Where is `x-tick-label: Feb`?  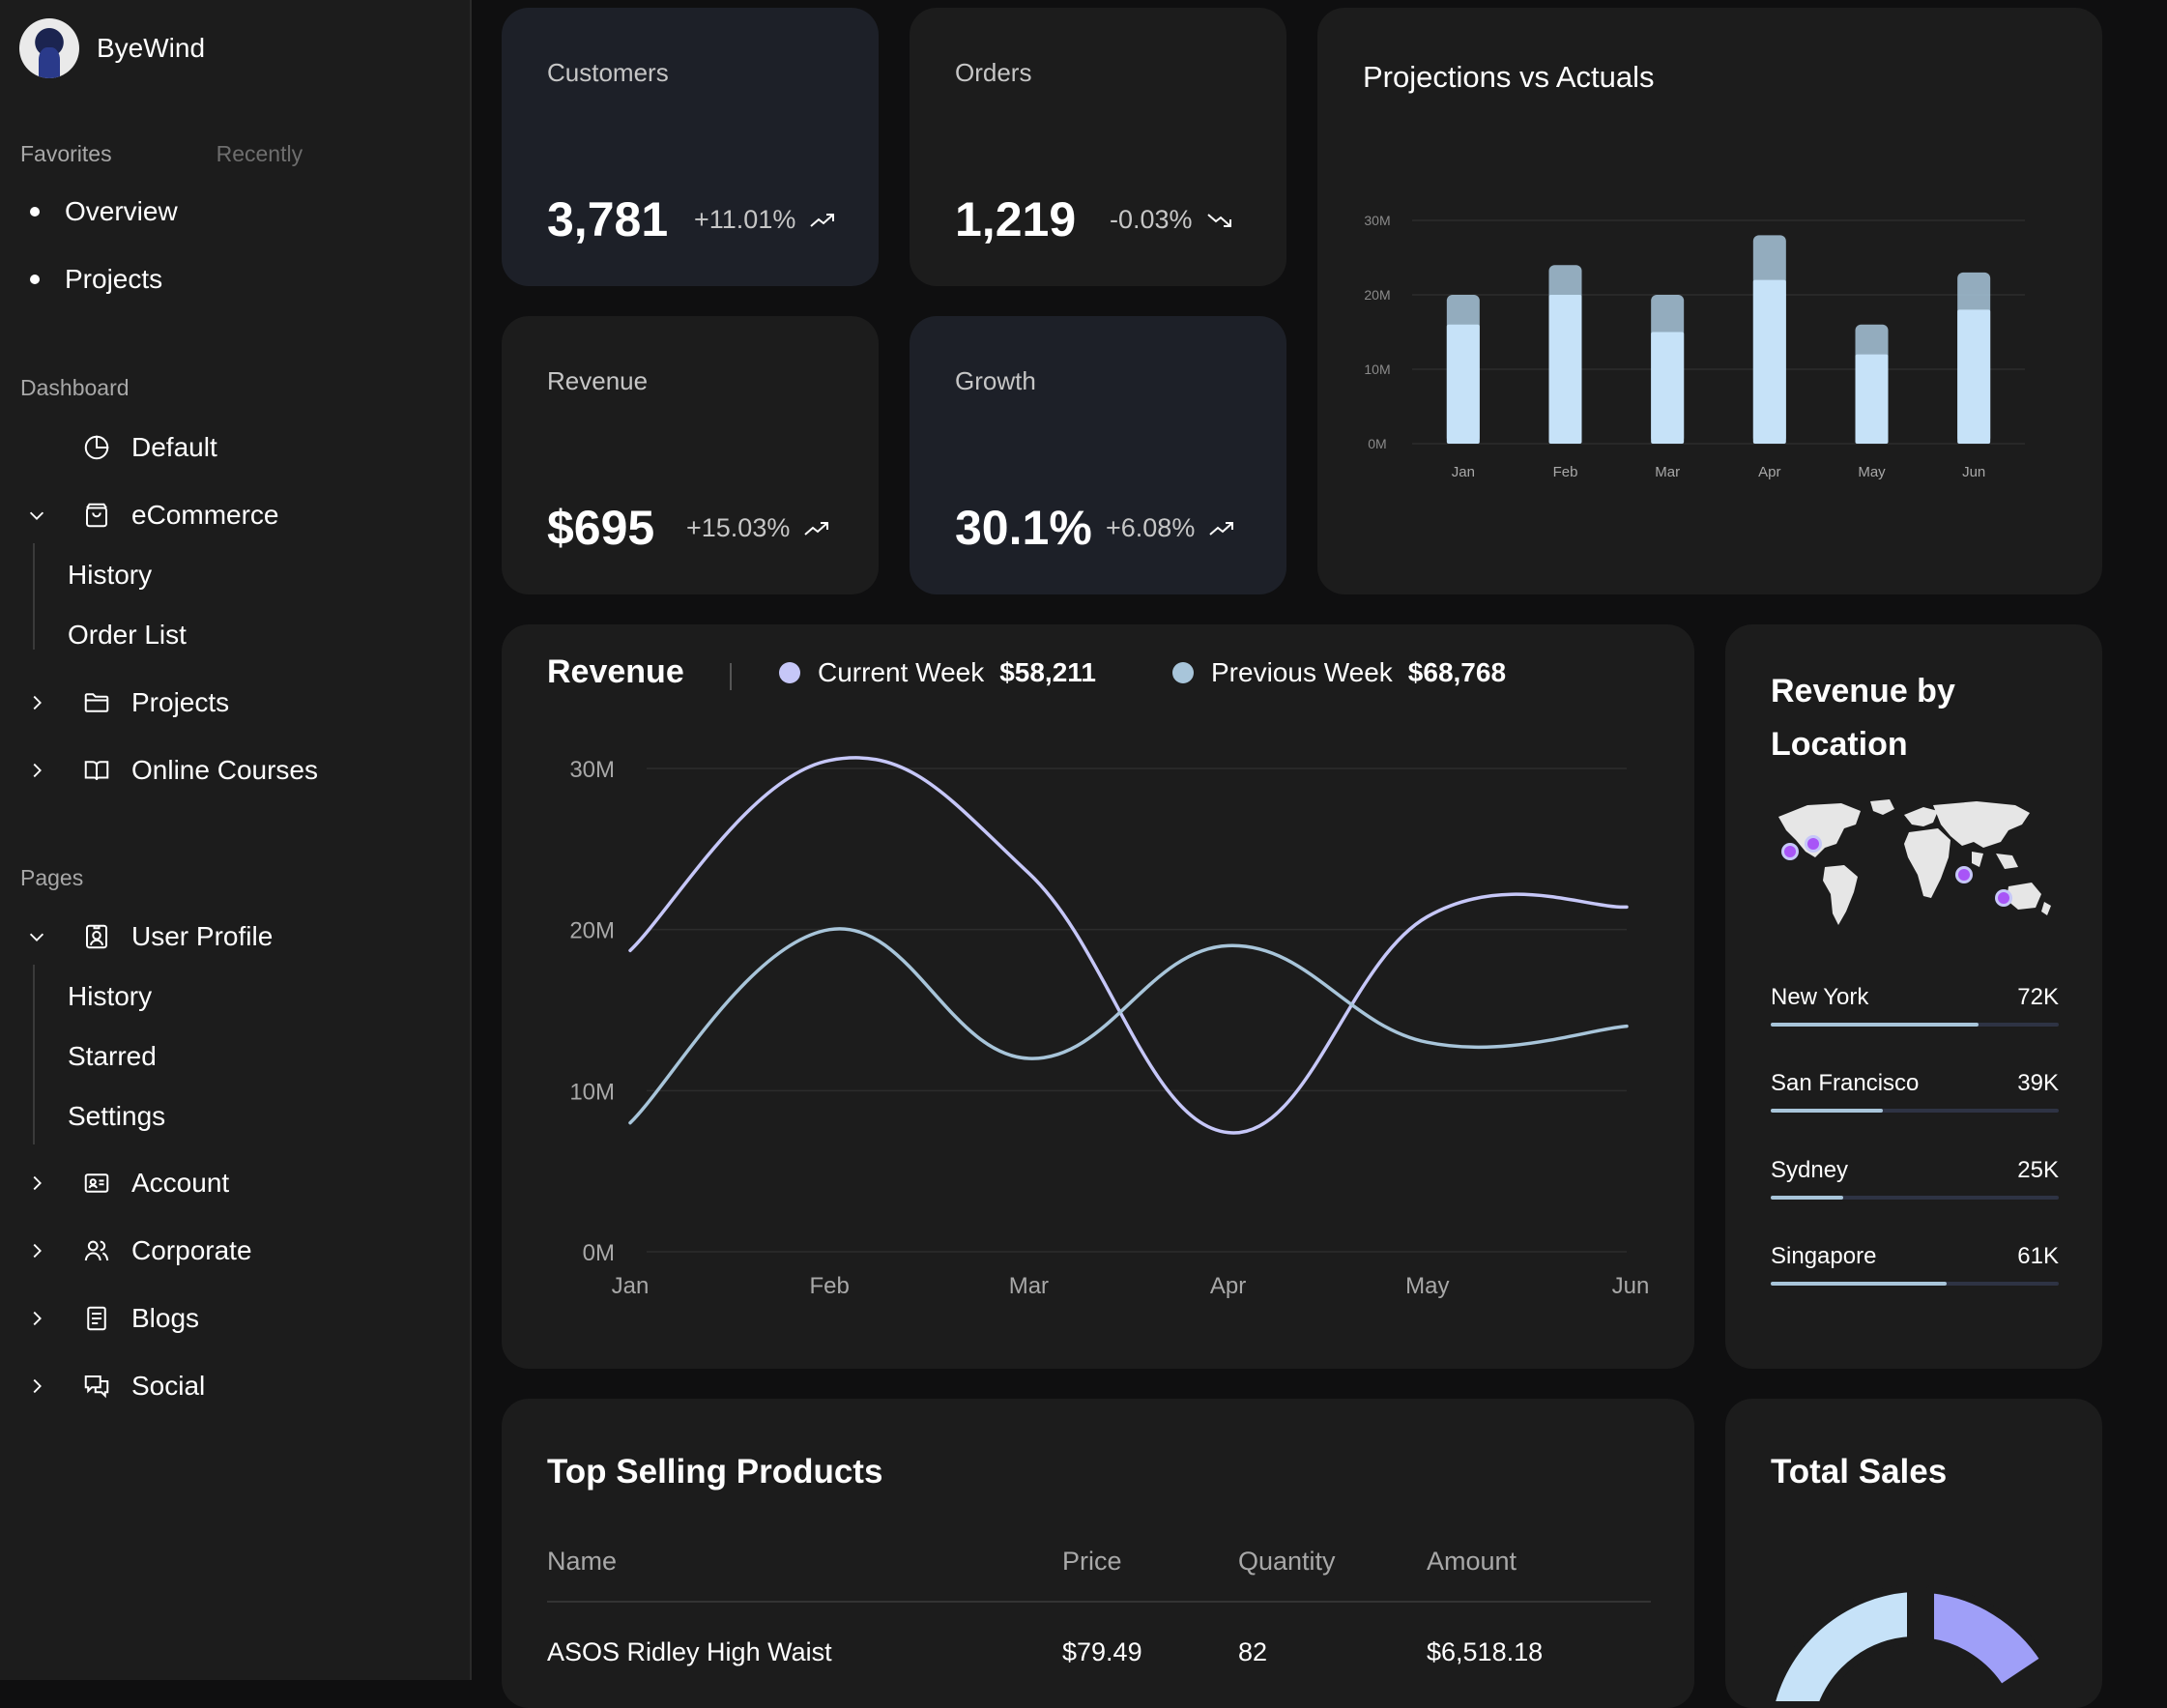 x-tick-label: Feb is located at coordinates (1565, 472).